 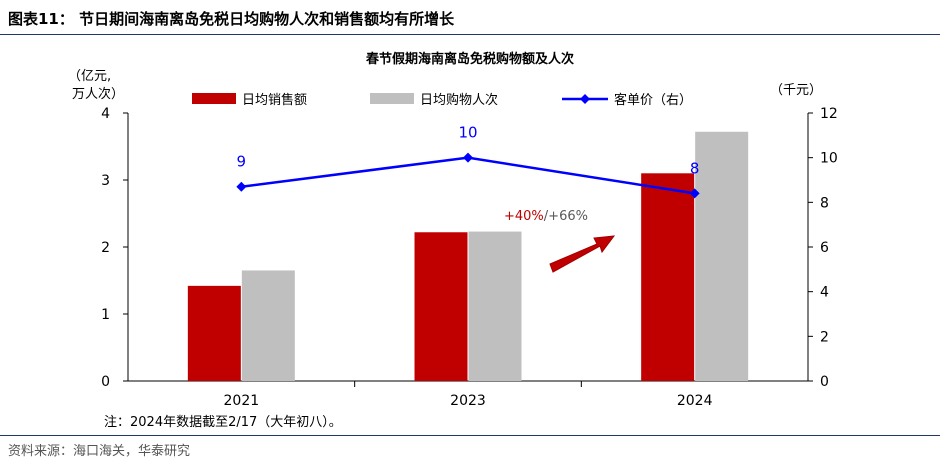 I want to click on bar-visits-2024, so click(x=722, y=256).